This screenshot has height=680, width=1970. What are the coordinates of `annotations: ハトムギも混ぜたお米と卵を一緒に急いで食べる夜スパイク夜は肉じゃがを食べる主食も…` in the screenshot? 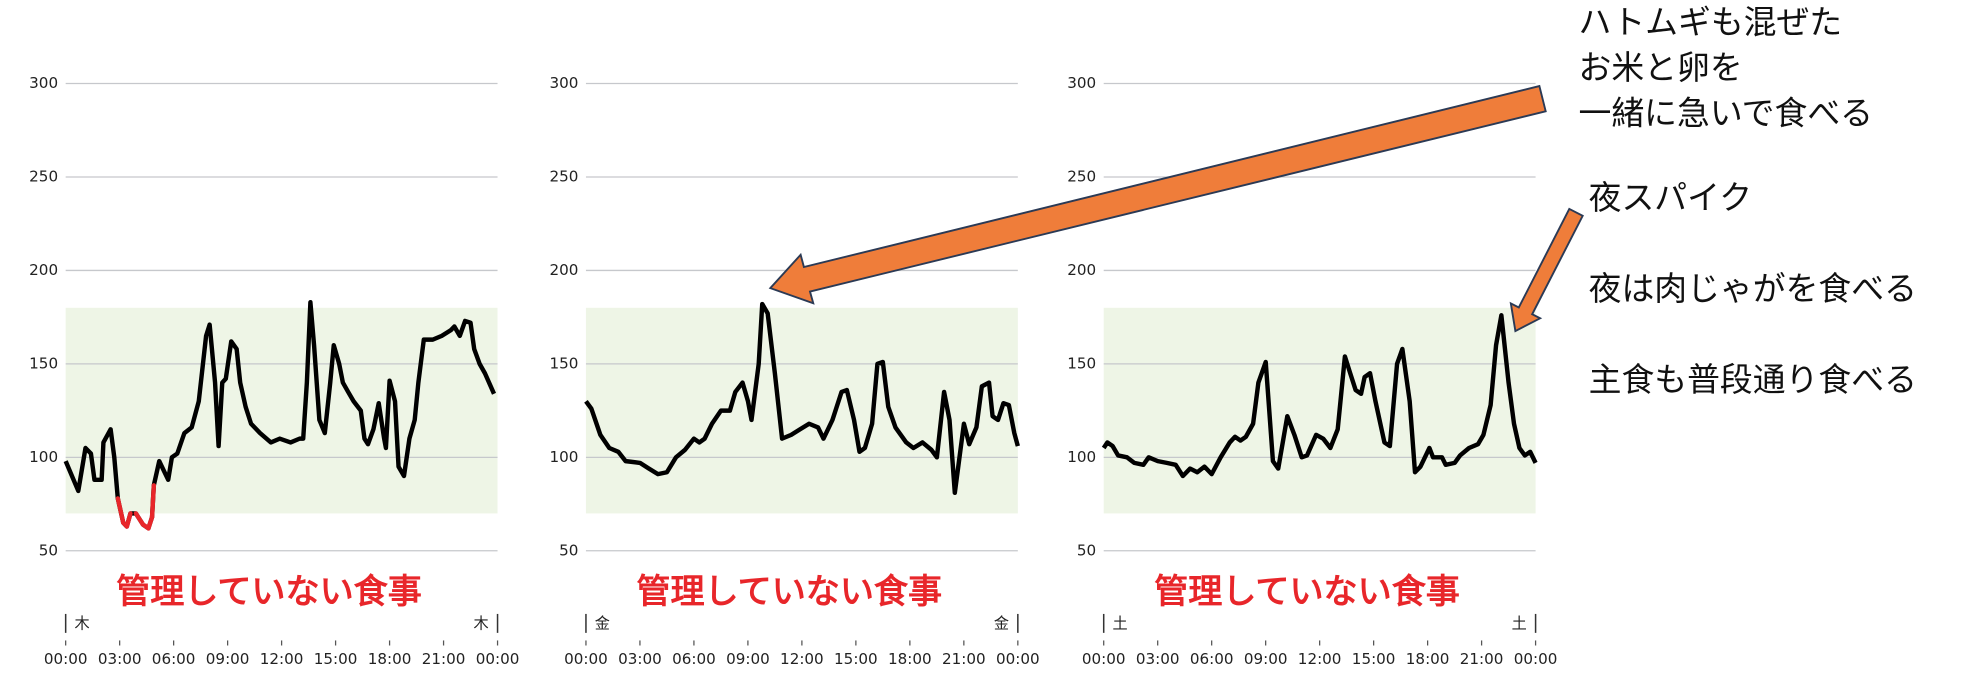 It's located at (1748, 201).